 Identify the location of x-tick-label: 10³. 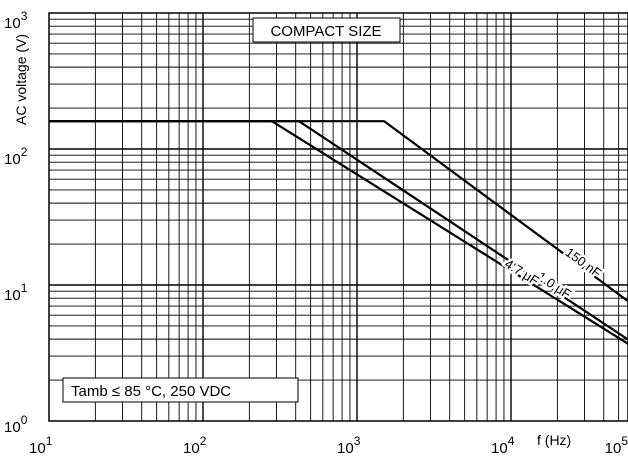
(349, 445).